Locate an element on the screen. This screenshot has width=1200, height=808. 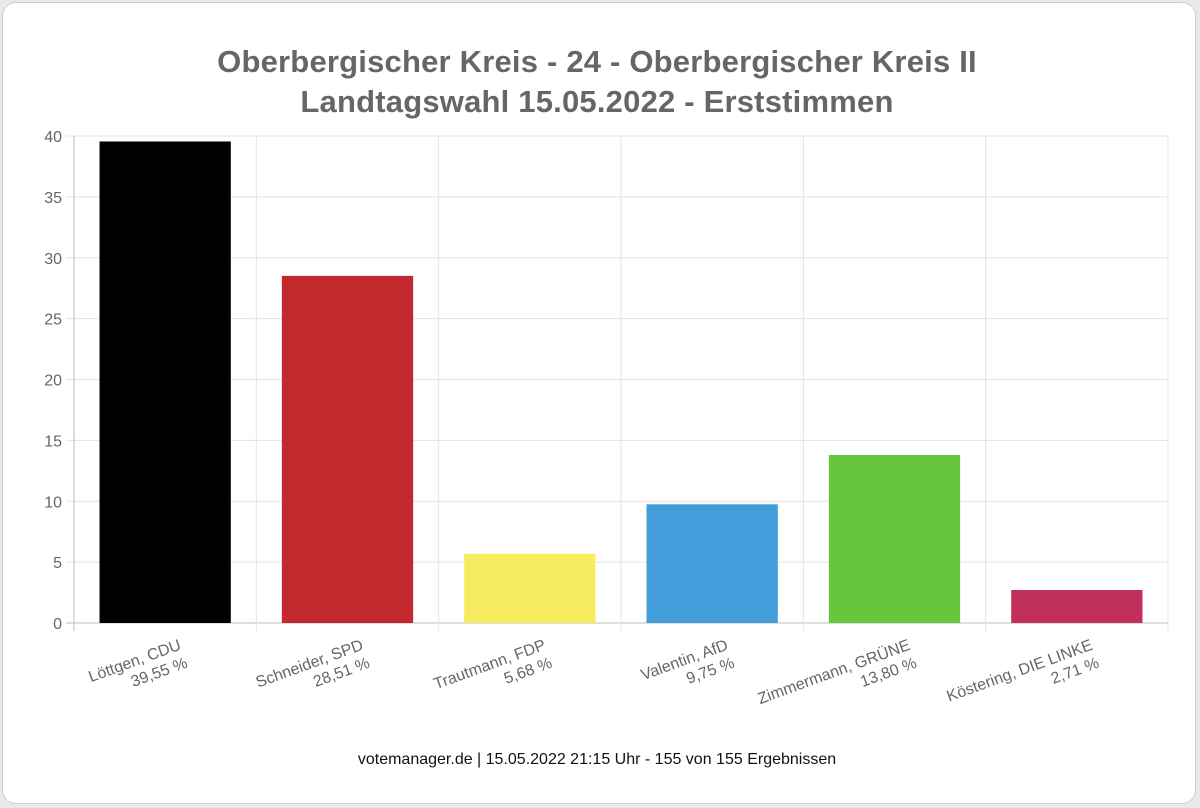
y-tick-label: 25 is located at coordinates (53, 320).